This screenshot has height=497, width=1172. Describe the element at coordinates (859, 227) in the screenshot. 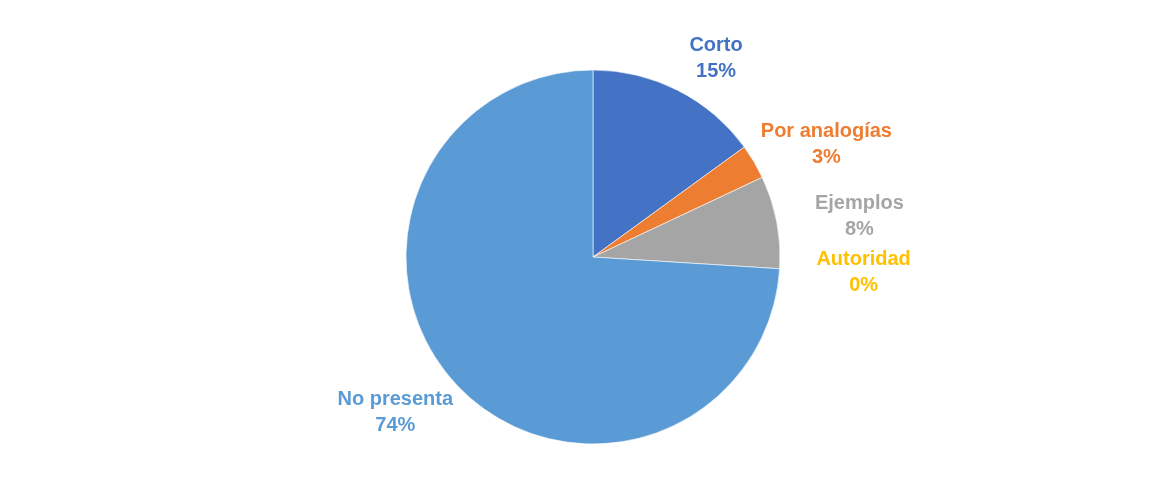

I see `data-label: 8%` at that location.